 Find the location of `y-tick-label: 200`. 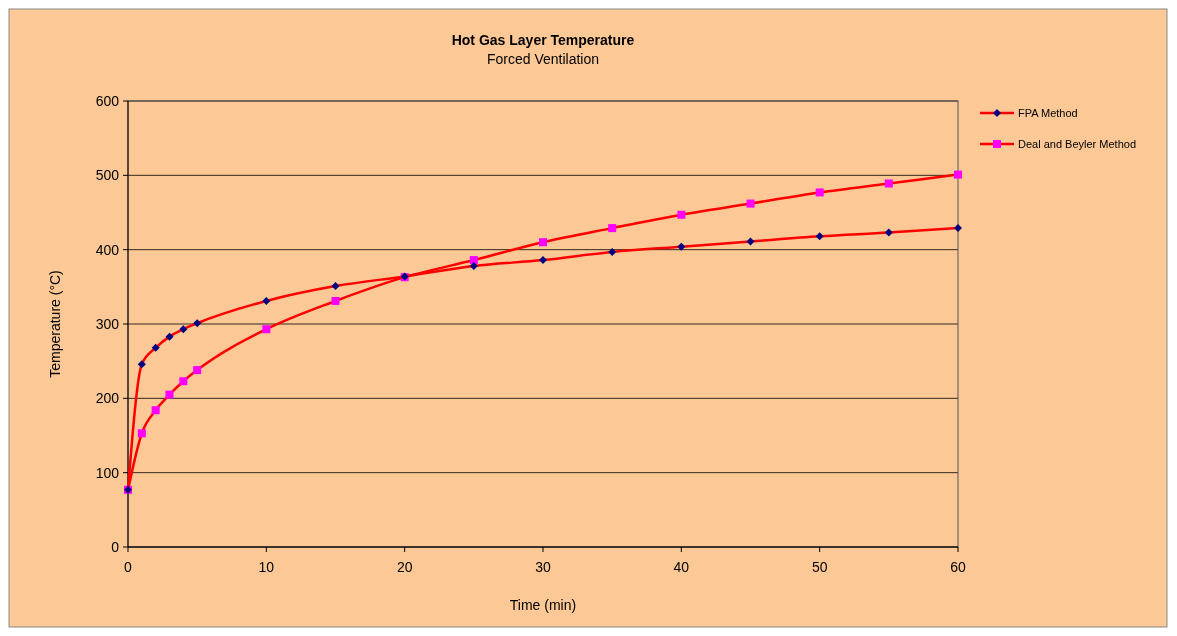

y-tick-label: 200 is located at coordinates (107, 398).